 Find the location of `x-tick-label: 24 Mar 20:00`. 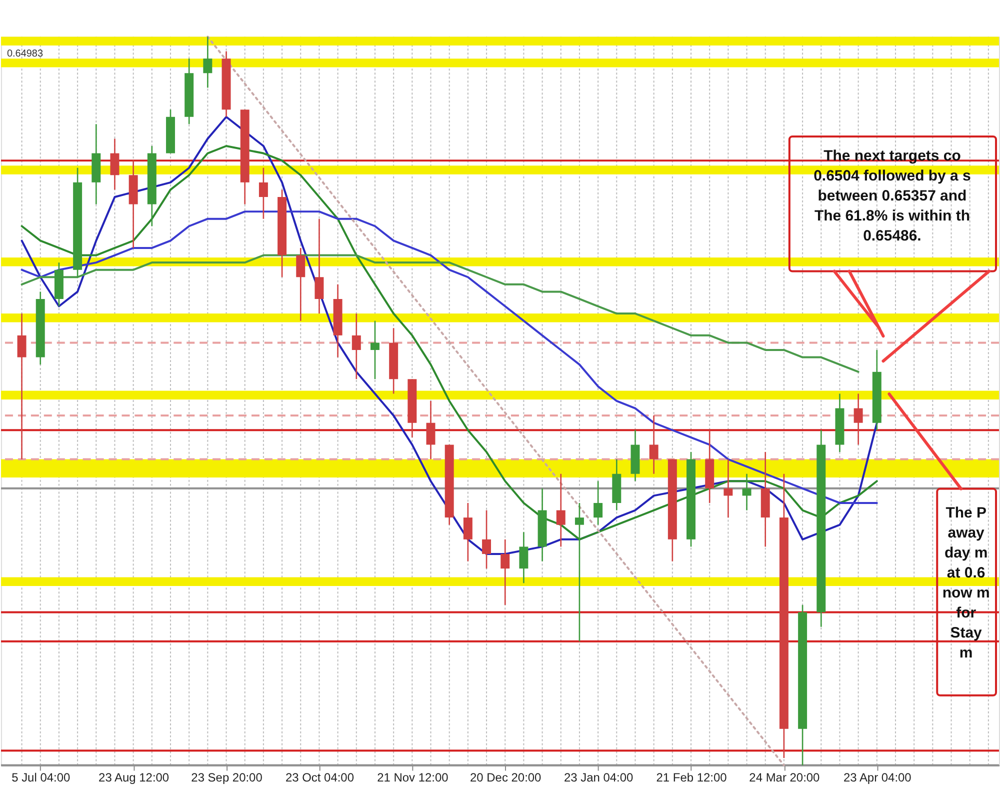

x-tick-label: 24 Mar 20:00 is located at coordinates (784, 777).